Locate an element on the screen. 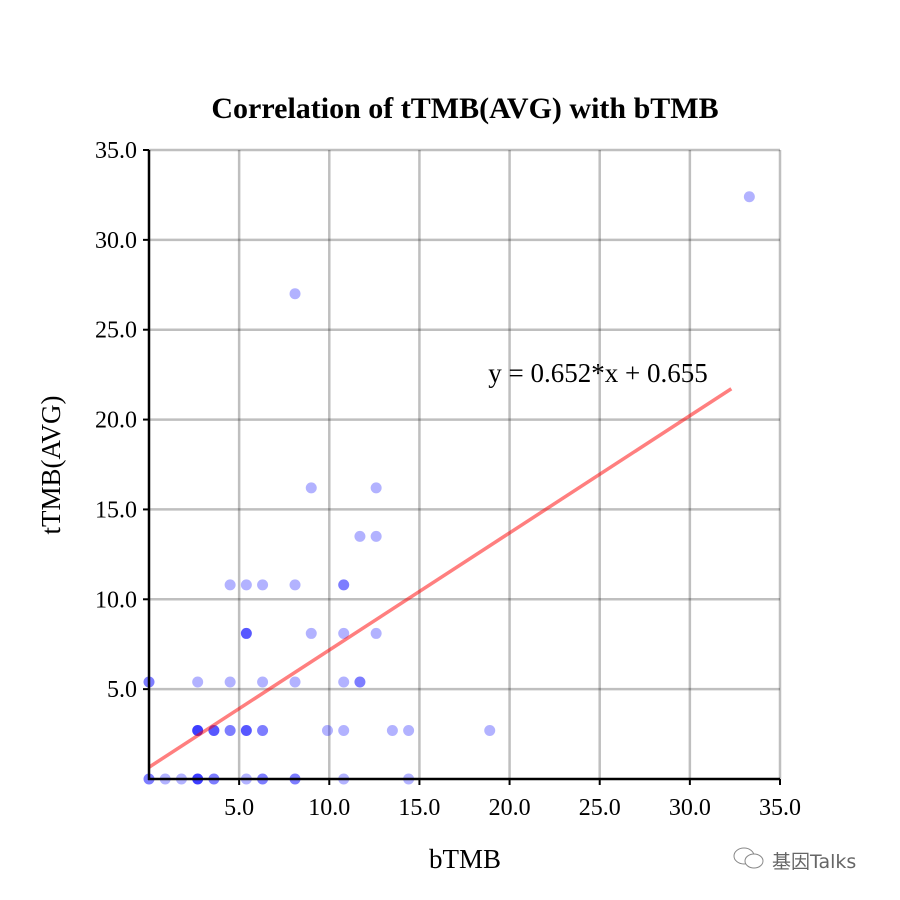  x-tick-label: 10.0 is located at coordinates (329, 808).